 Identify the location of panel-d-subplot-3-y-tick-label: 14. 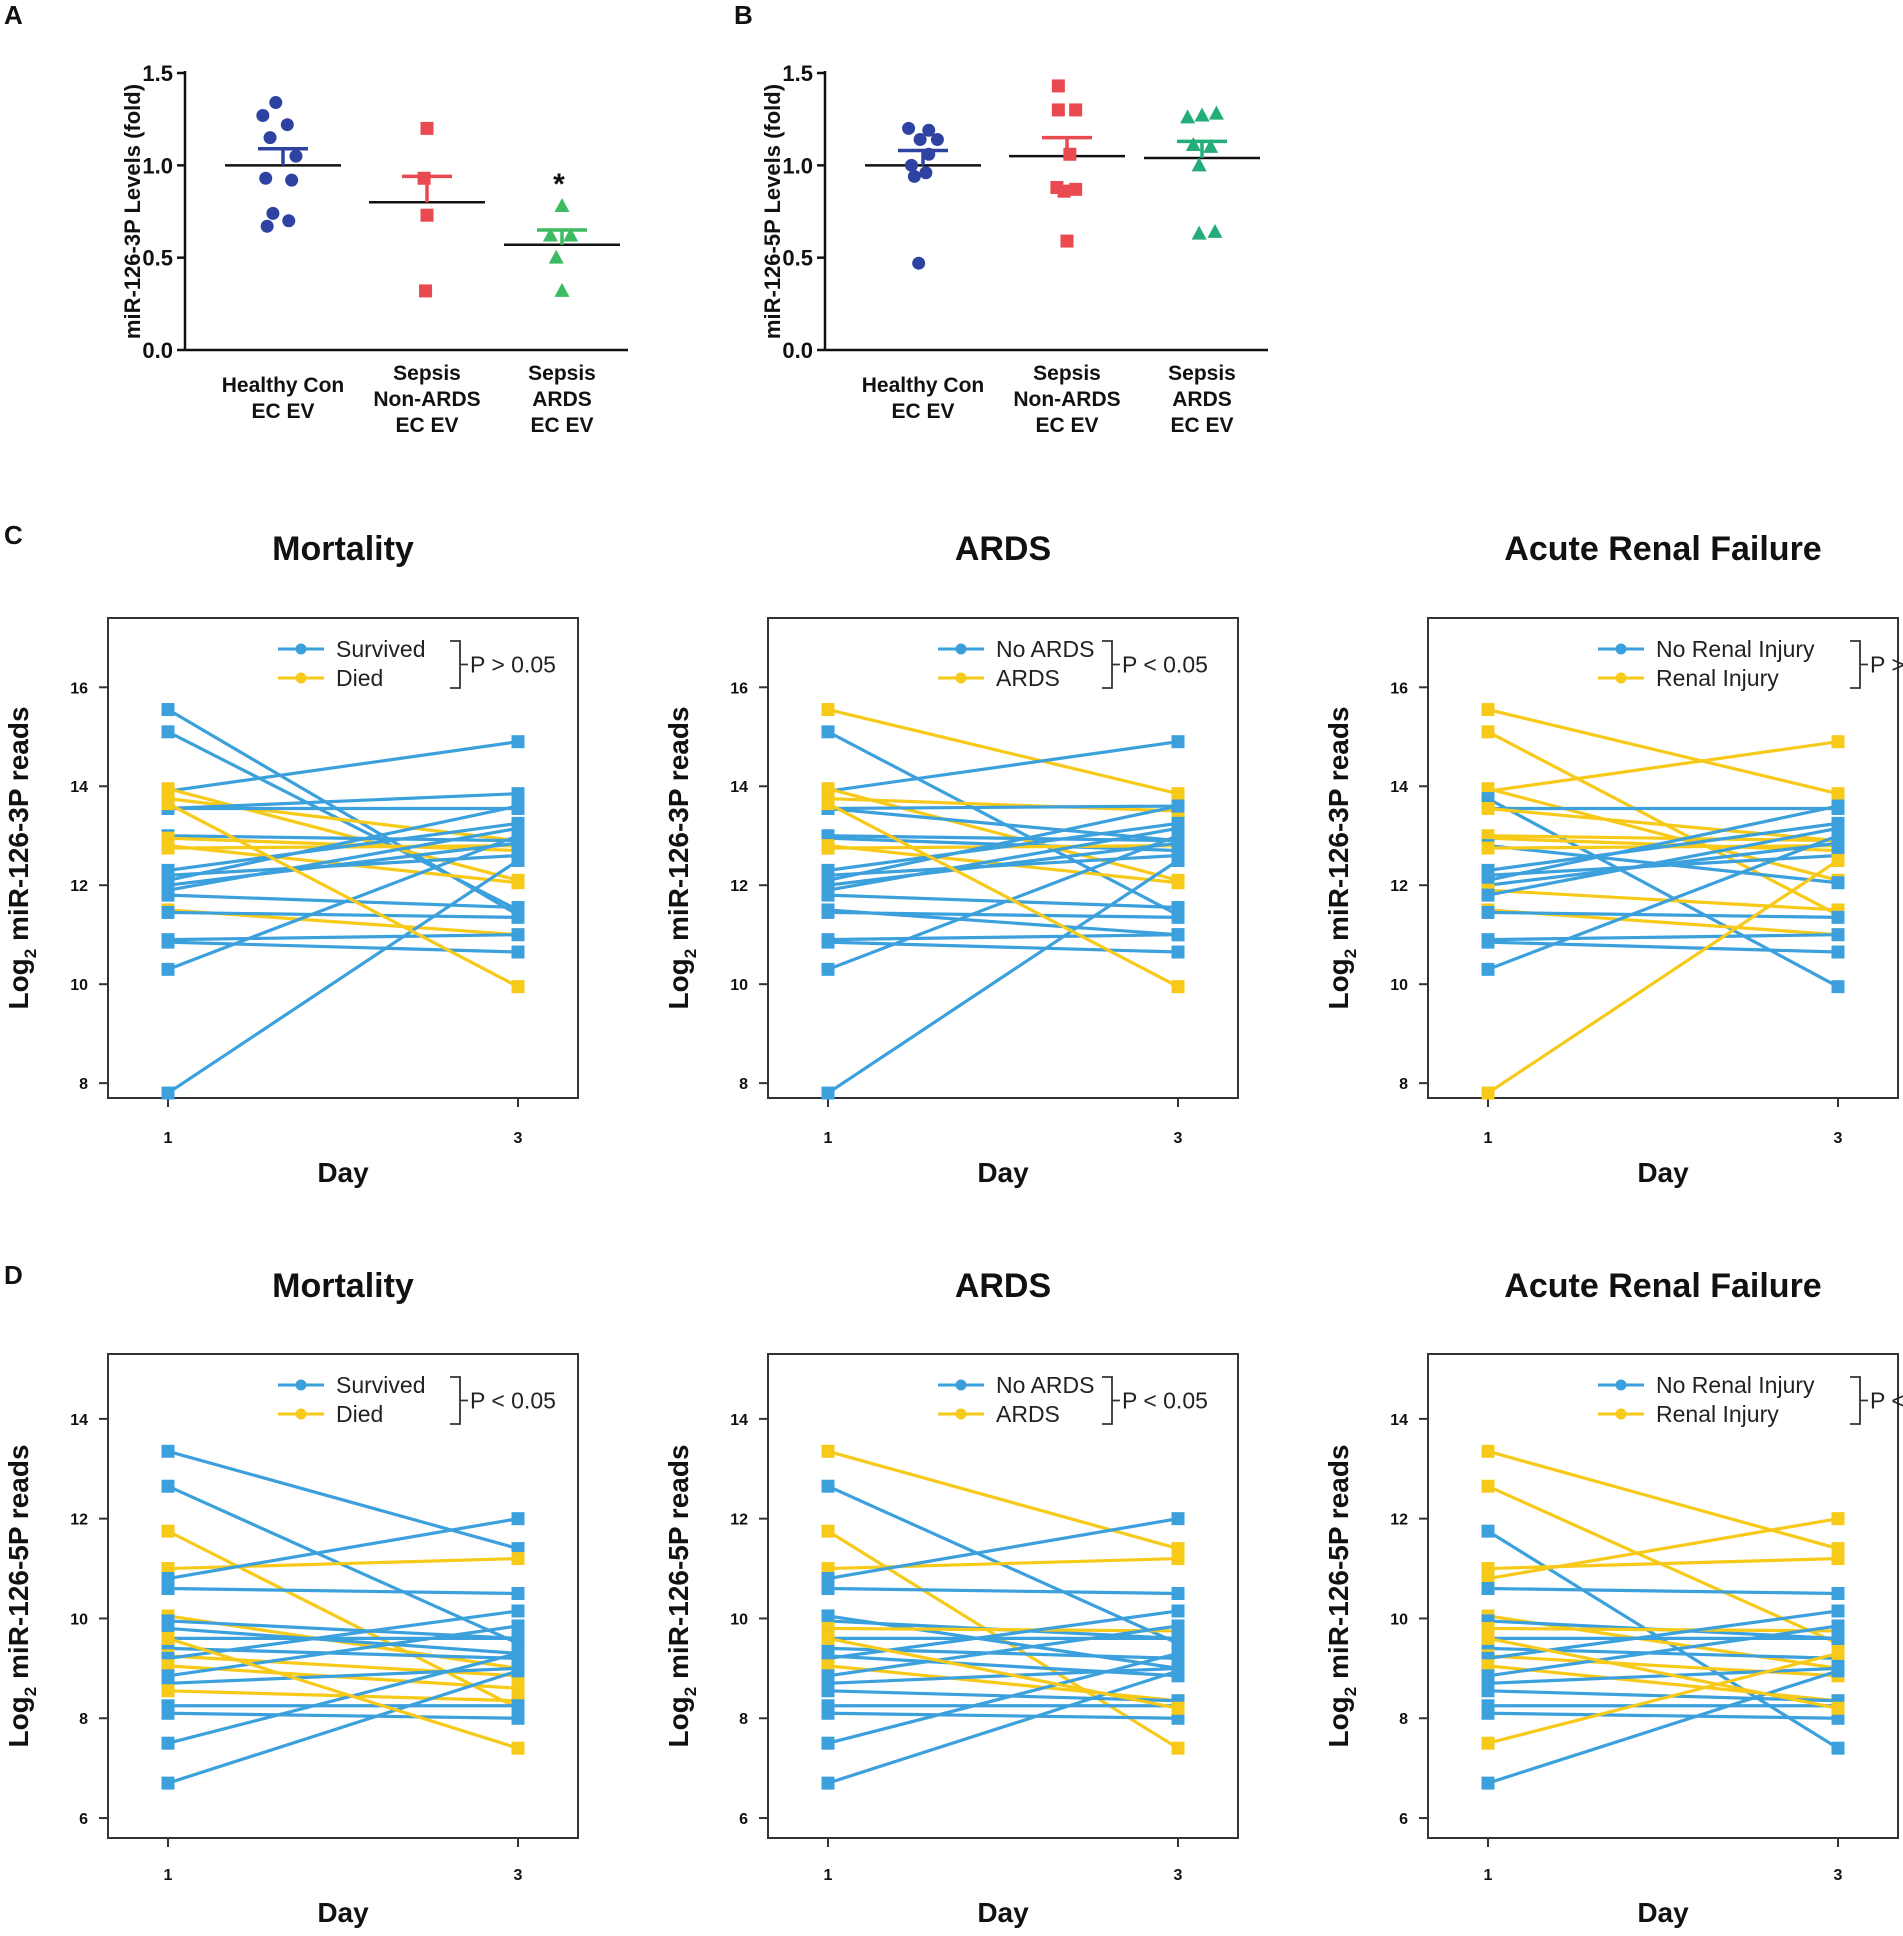
(1399, 1420).